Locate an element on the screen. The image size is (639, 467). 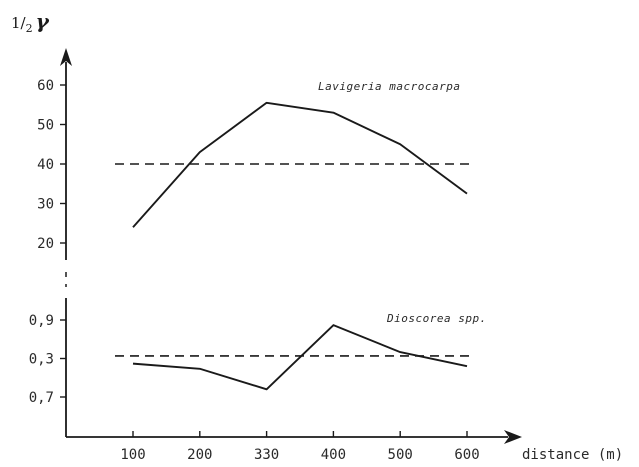
upper-y-ticks: 20 30 40 50 60 is located at coordinates (51, 165).